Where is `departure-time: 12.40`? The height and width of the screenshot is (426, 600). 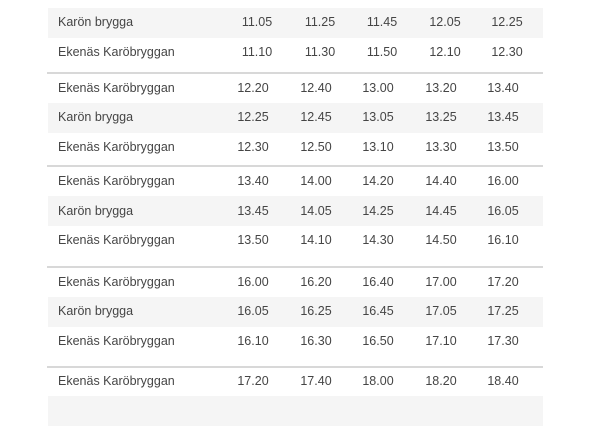 departure-time: 12.40 is located at coordinates (316, 88).